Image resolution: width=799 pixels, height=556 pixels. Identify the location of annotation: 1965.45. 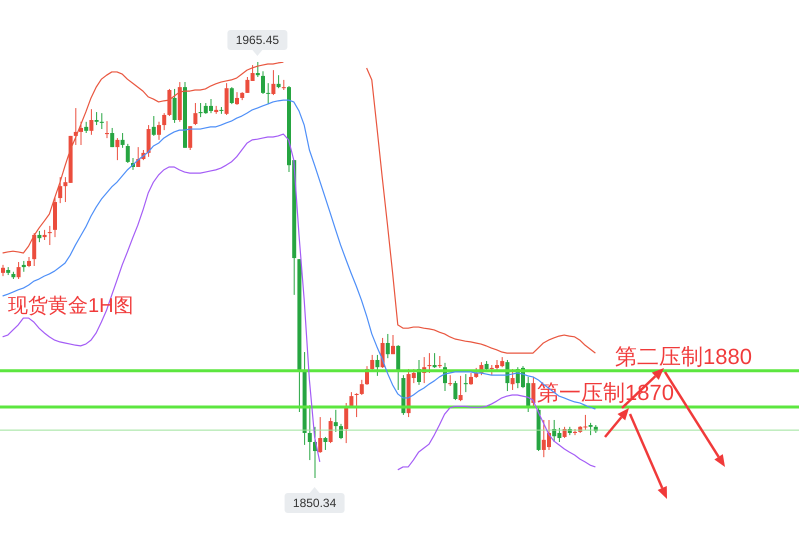
(258, 40).